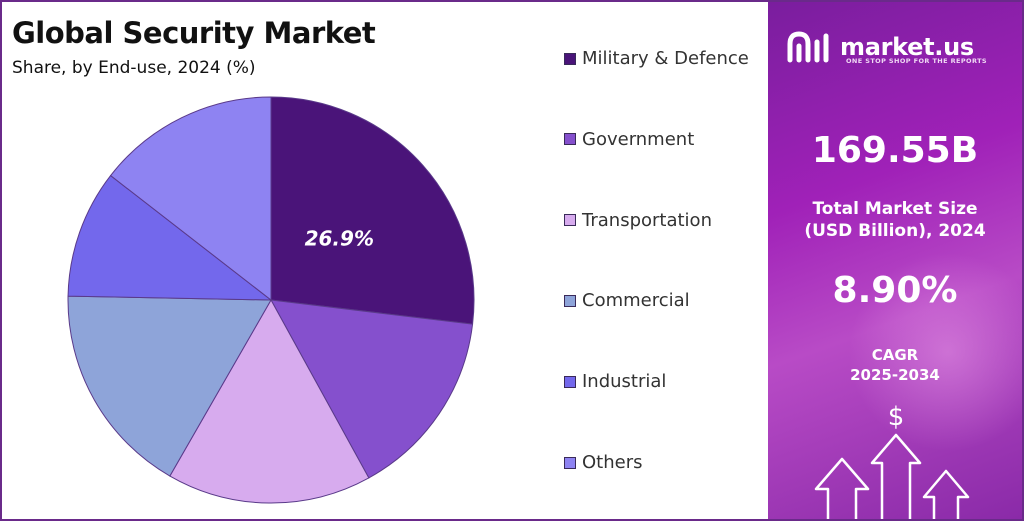 The height and width of the screenshot is (521, 1024). I want to click on market-size-value: 169.55B, so click(895, 150).